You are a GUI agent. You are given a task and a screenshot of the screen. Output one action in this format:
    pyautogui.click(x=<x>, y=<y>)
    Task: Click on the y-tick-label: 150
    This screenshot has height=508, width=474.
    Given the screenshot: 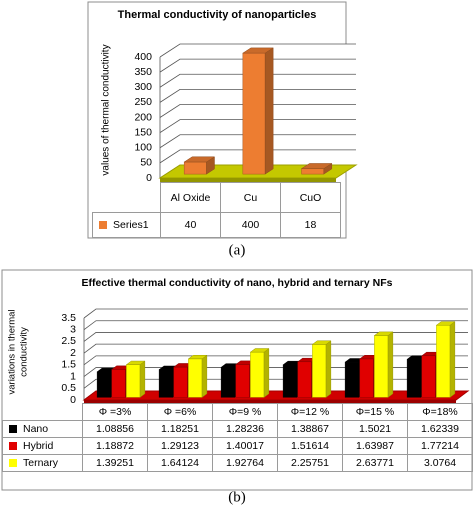 What is the action you would take?
    pyautogui.click(x=143, y=132)
    